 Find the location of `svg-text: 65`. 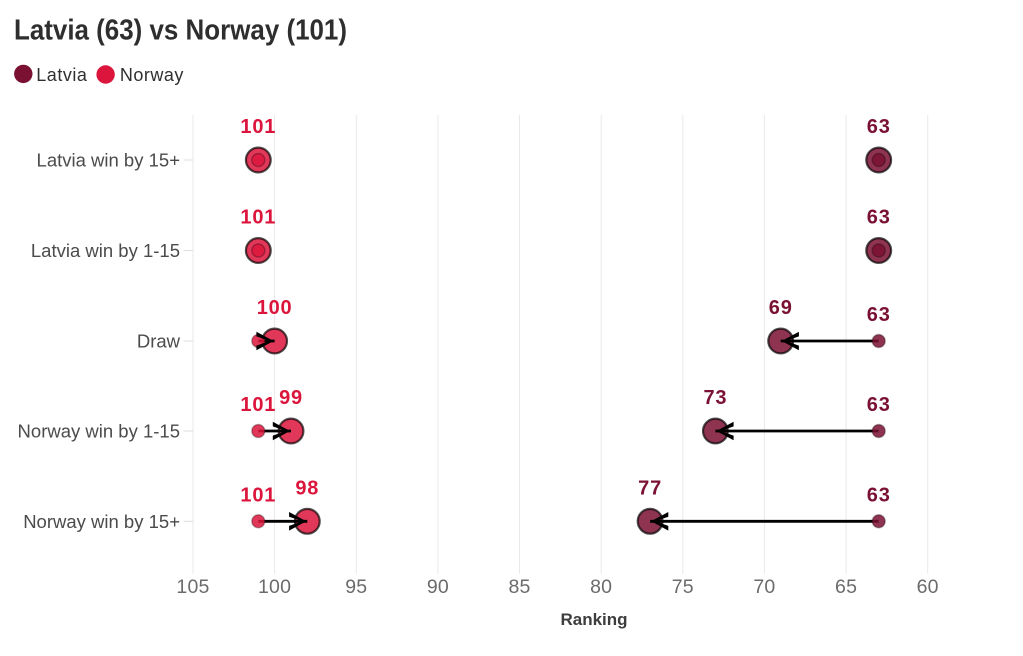

svg-text: 65 is located at coordinates (846, 587).